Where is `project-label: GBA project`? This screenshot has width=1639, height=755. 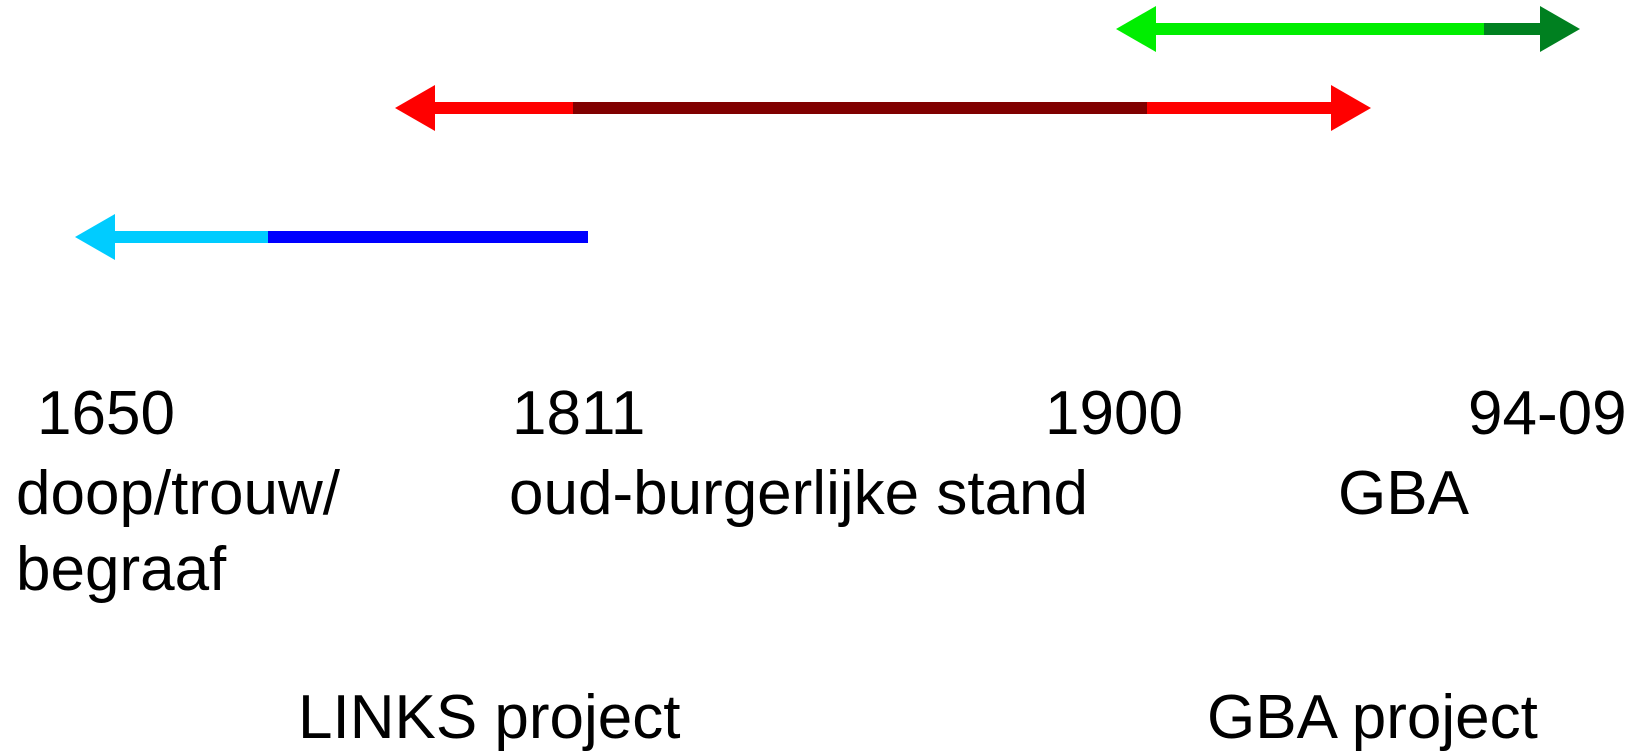
project-label: GBA project is located at coordinates (1372, 717).